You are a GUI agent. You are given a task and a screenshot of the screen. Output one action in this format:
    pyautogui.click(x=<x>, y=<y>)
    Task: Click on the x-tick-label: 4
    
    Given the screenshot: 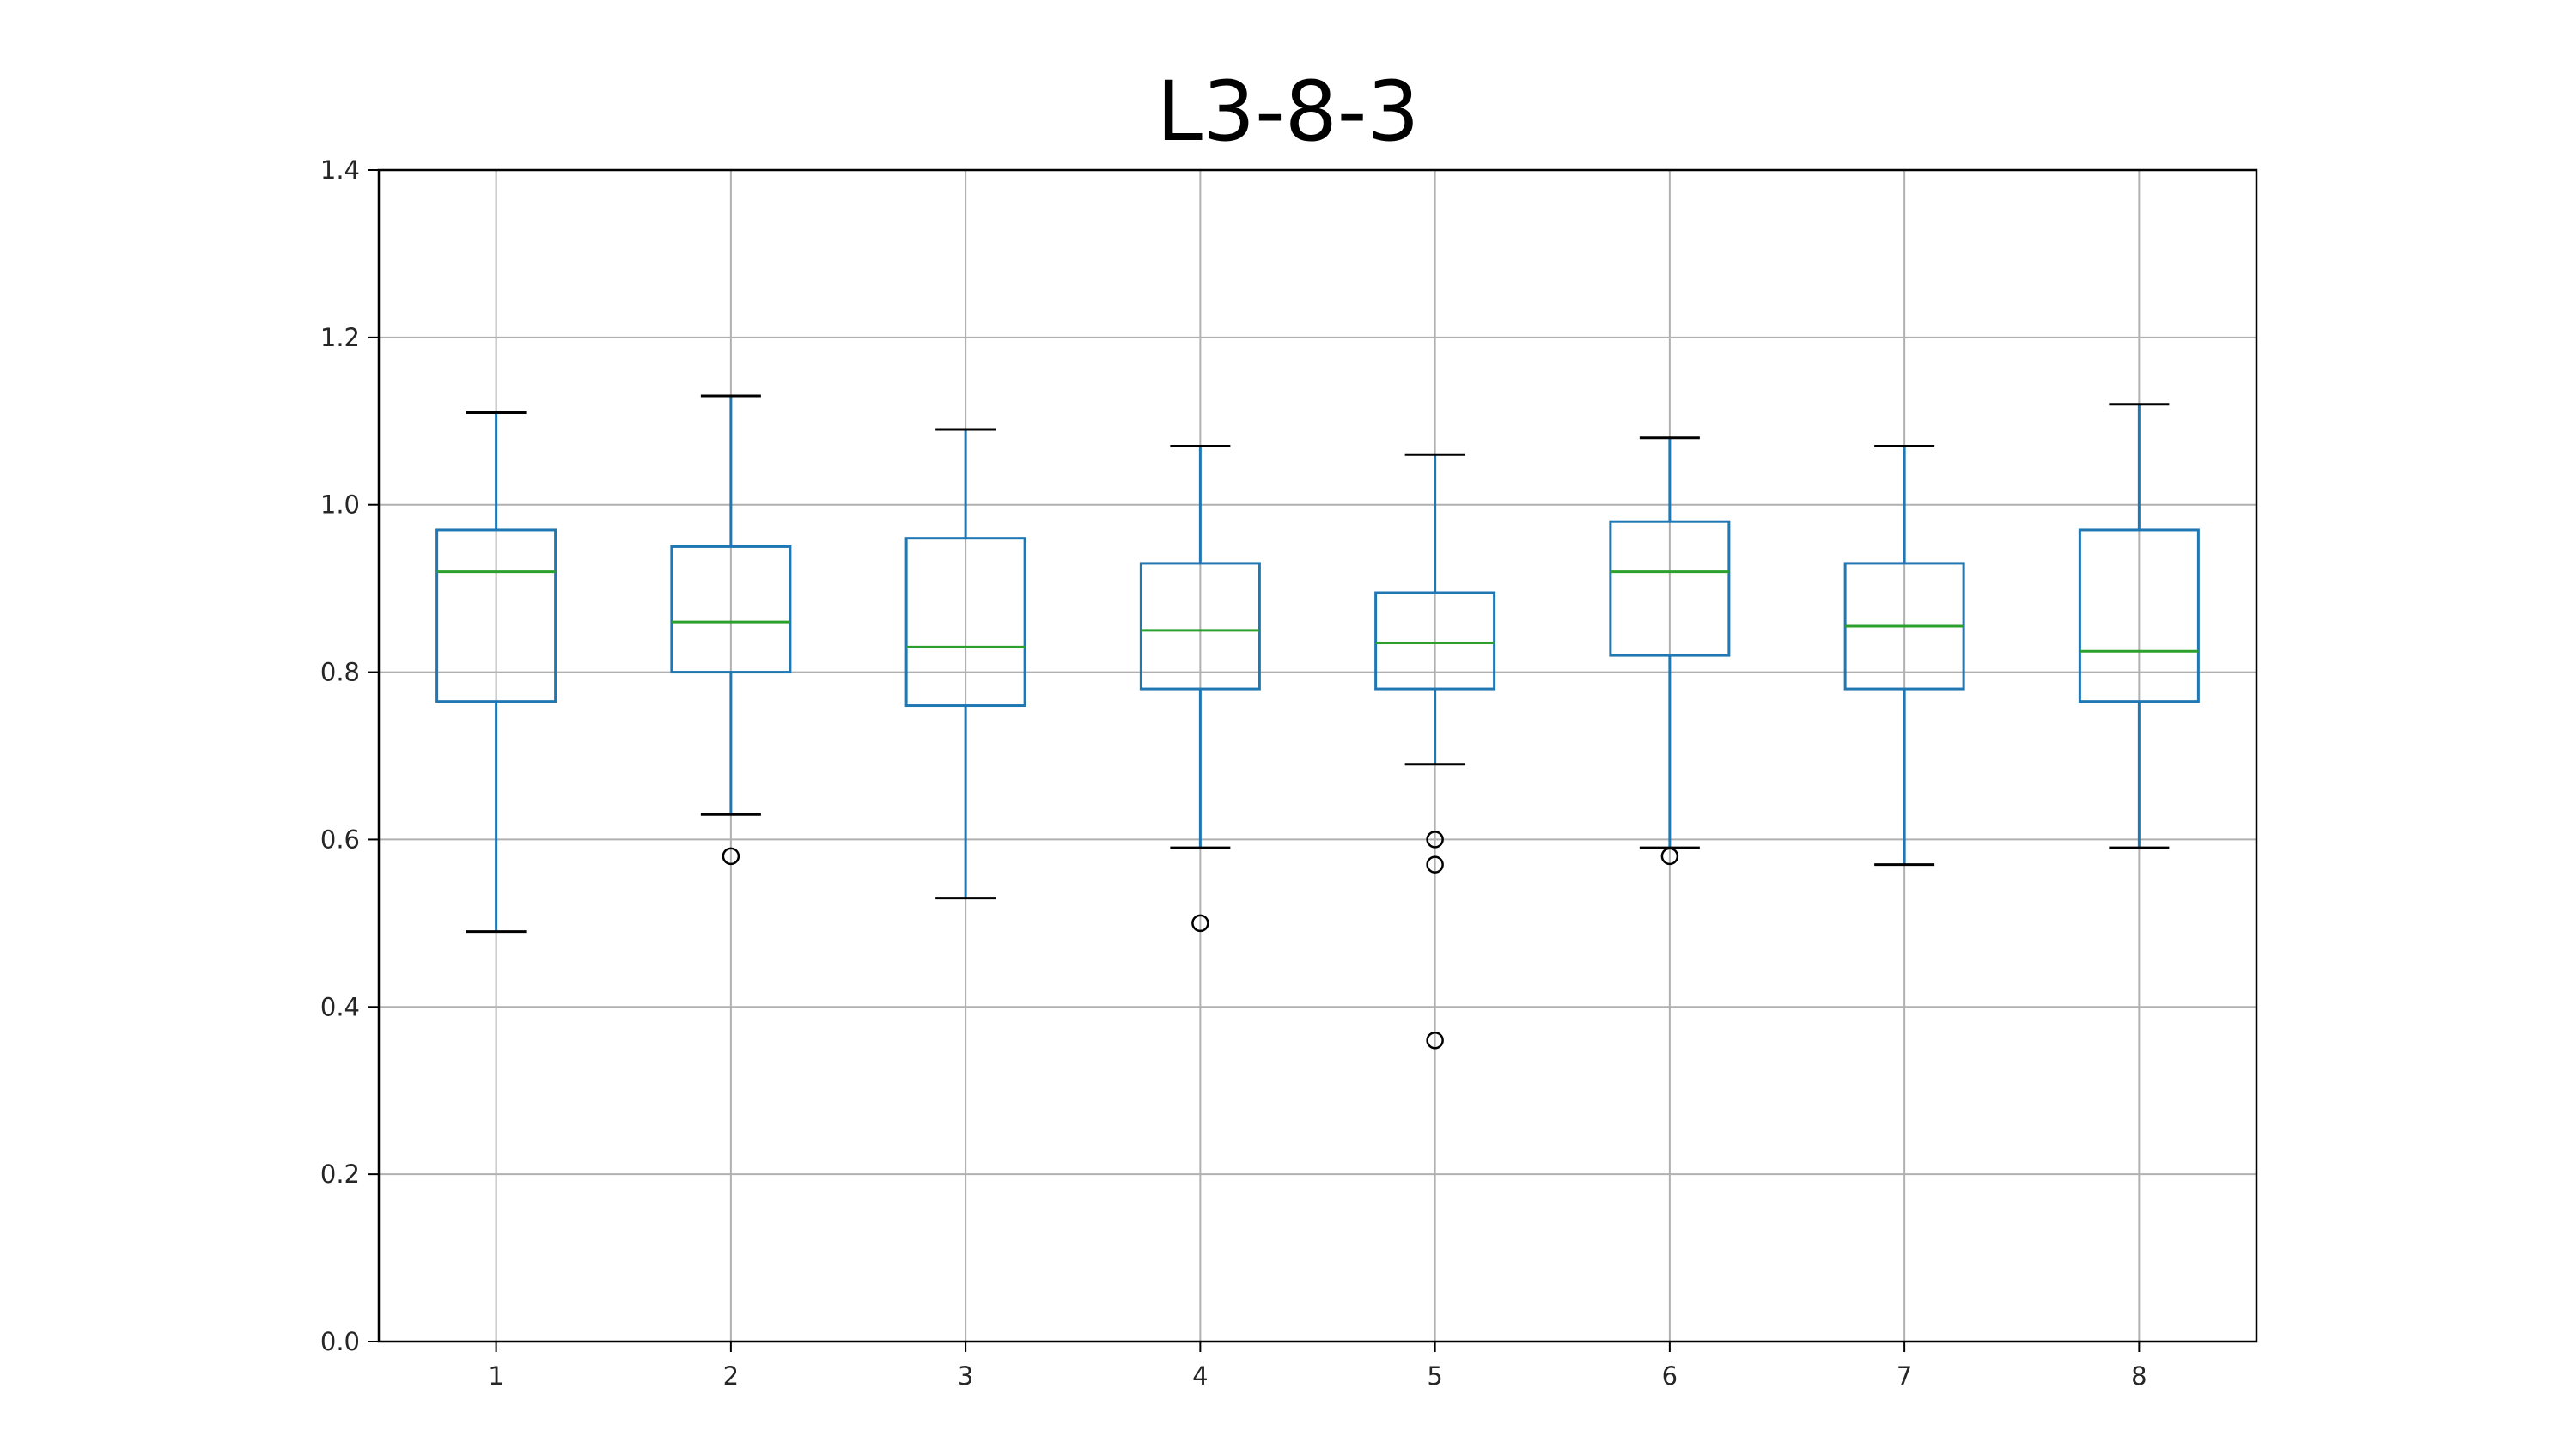 What is the action you would take?
    pyautogui.click(x=1200, y=1376)
    